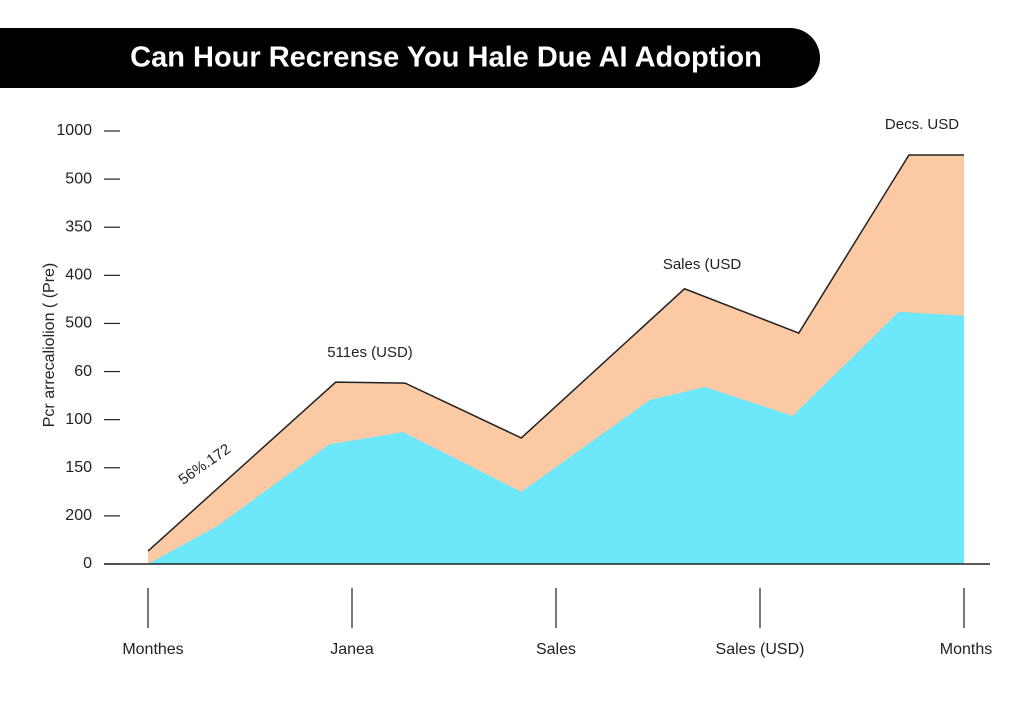 The image size is (1024, 701). Describe the element at coordinates (78, 515) in the screenshot. I see `y-tick-label: 200` at that location.